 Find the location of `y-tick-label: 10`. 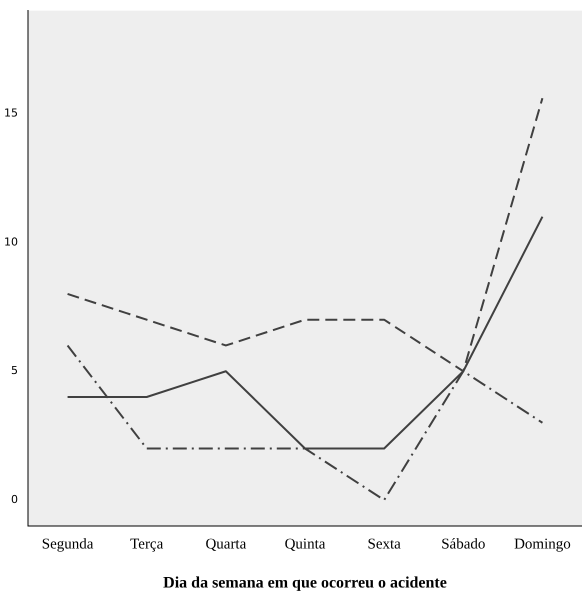

y-tick-label: 10 is located at coordinates (11, 241).